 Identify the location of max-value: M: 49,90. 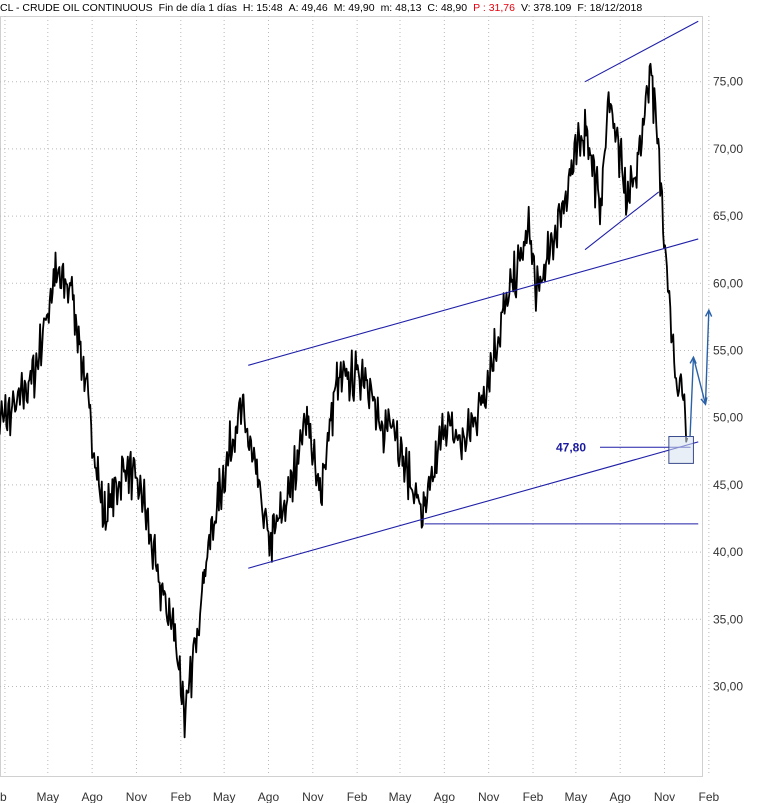
(354, 8).